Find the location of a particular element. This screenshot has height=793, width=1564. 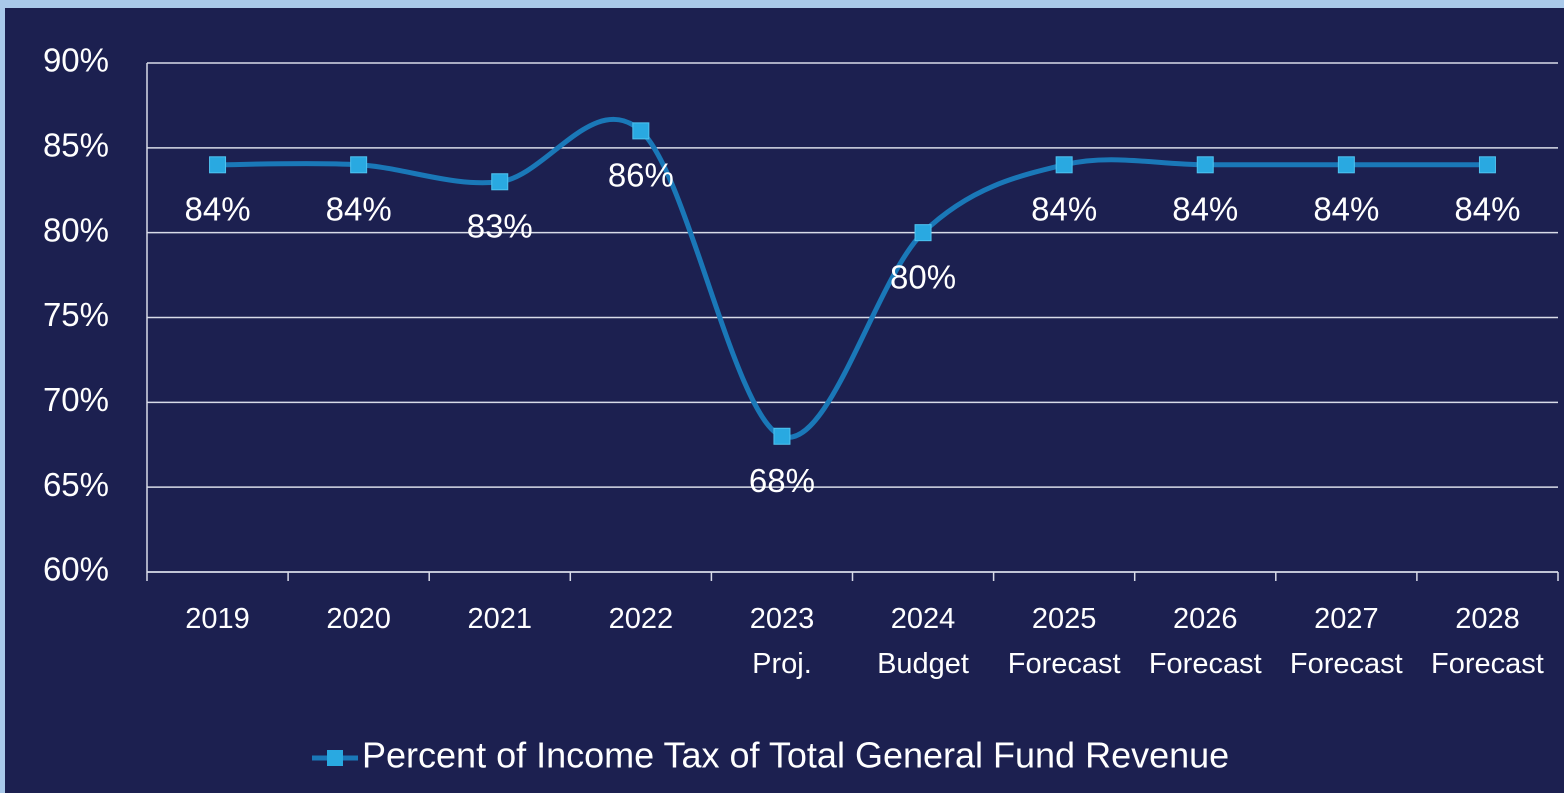

x-tick-label: 2020 is located at coordinates (358, 619).